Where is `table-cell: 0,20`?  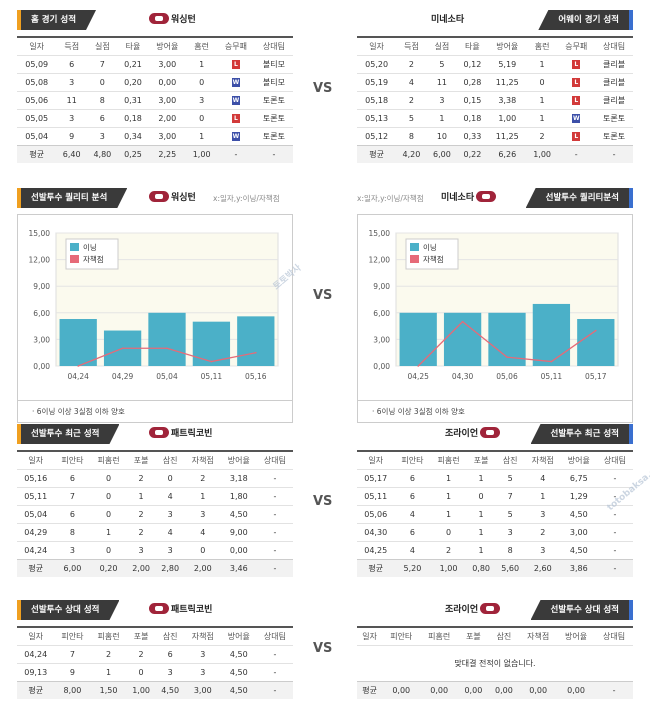
table-cell: 0,20 is located at coordinates (133, 81).